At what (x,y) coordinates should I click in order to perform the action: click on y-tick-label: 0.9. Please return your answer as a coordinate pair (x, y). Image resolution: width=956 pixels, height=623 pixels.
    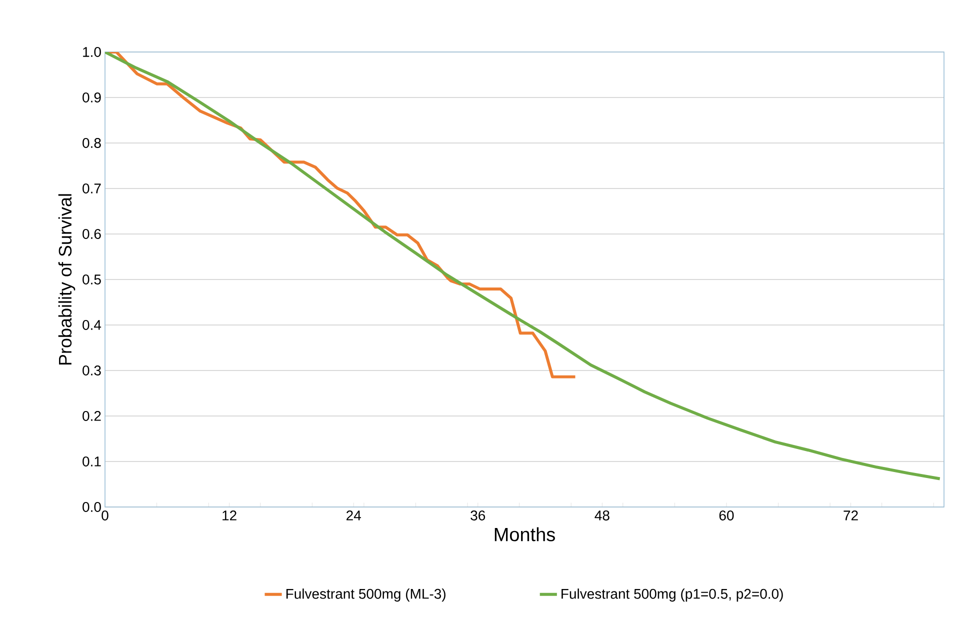
    Looking at the image, I should click on (91, 97).